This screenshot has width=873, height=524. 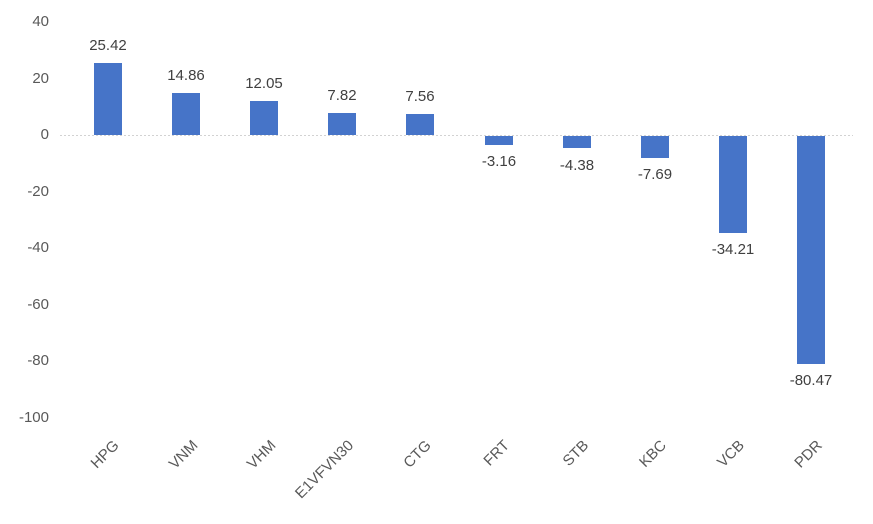 What do you see at coordinates (731, 454) in the screenshot?
I see `x-axis-category-label: VCB` at bounding box center [731, 454].